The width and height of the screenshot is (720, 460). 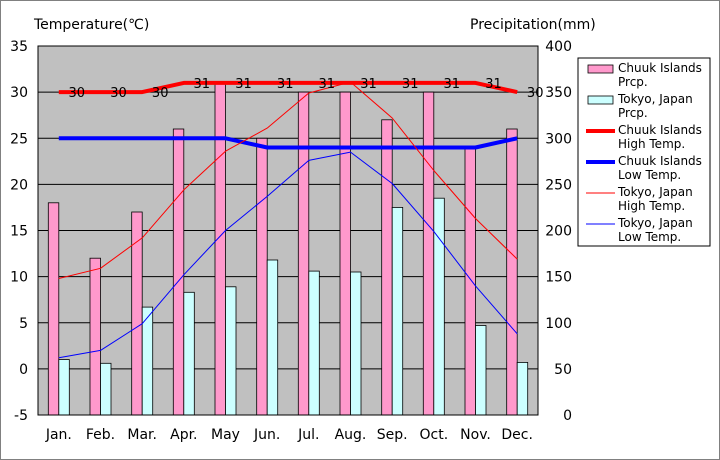 What do you see at coordinates (308, 435) in the screenshot?
I see `x-tick-label: Jul.` at bounding box center [308, 435].